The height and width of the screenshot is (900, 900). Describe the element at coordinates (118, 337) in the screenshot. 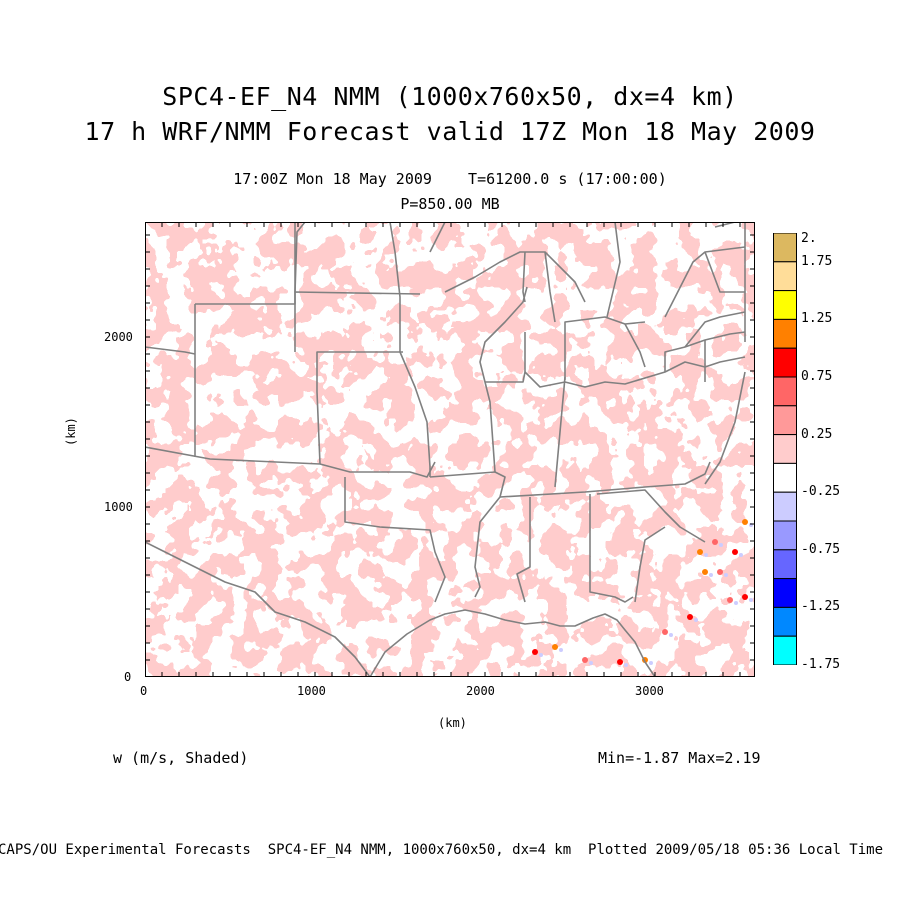

I see `y-tick-label: 2000` at that location.